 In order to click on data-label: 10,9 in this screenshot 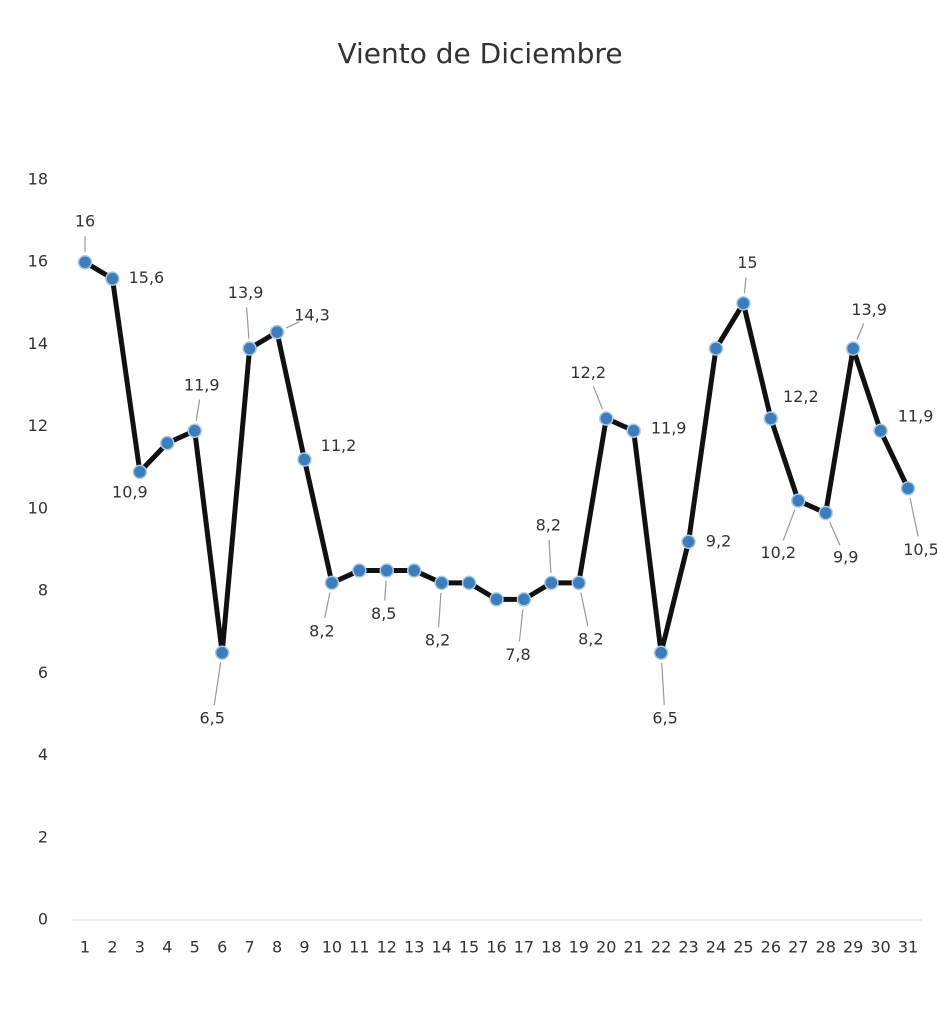, I will do `click(130, 491)`.